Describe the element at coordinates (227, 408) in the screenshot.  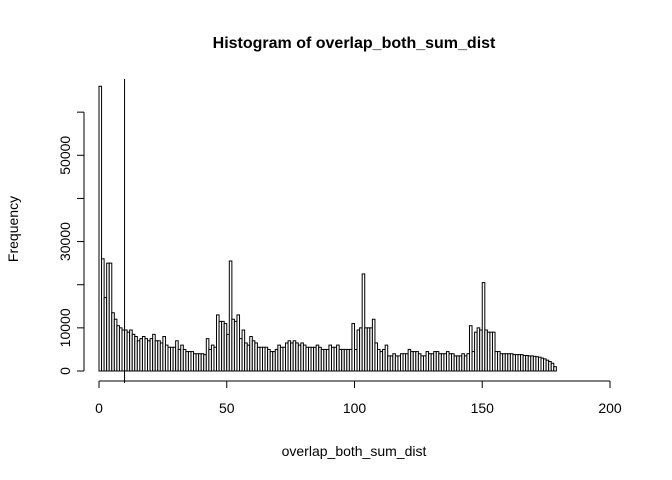
I see `x-tick-label: 50` at that location.